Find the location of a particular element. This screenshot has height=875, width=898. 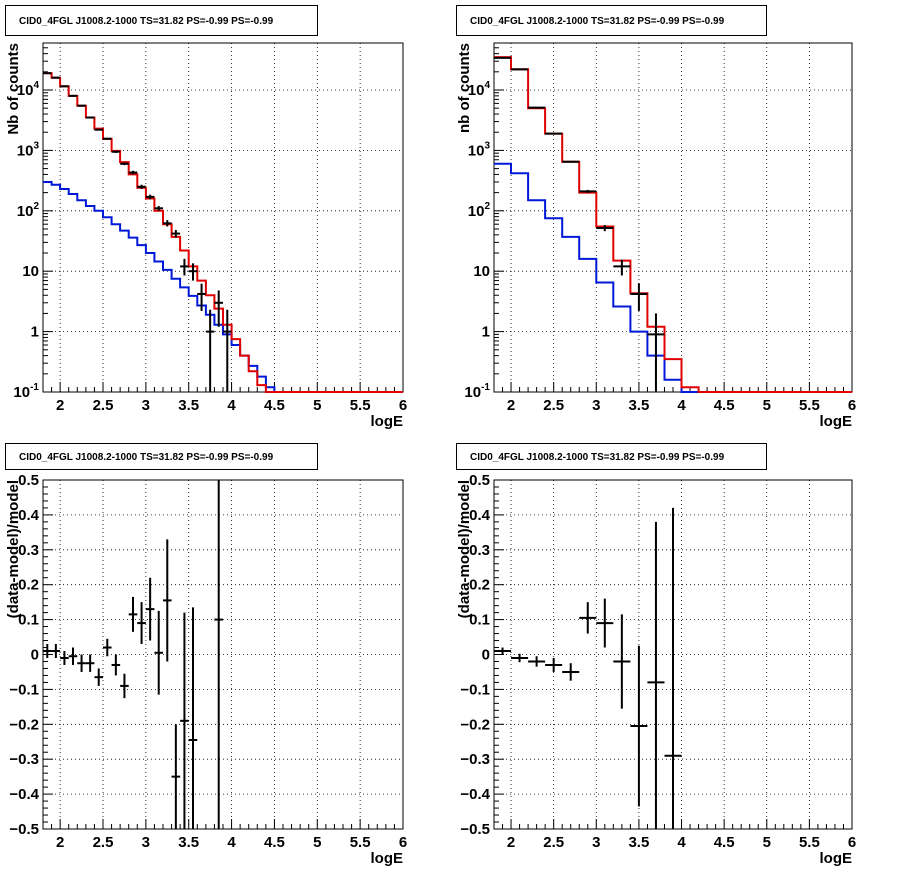

y-tick-label: 10² is located at coordinates (479, 210).